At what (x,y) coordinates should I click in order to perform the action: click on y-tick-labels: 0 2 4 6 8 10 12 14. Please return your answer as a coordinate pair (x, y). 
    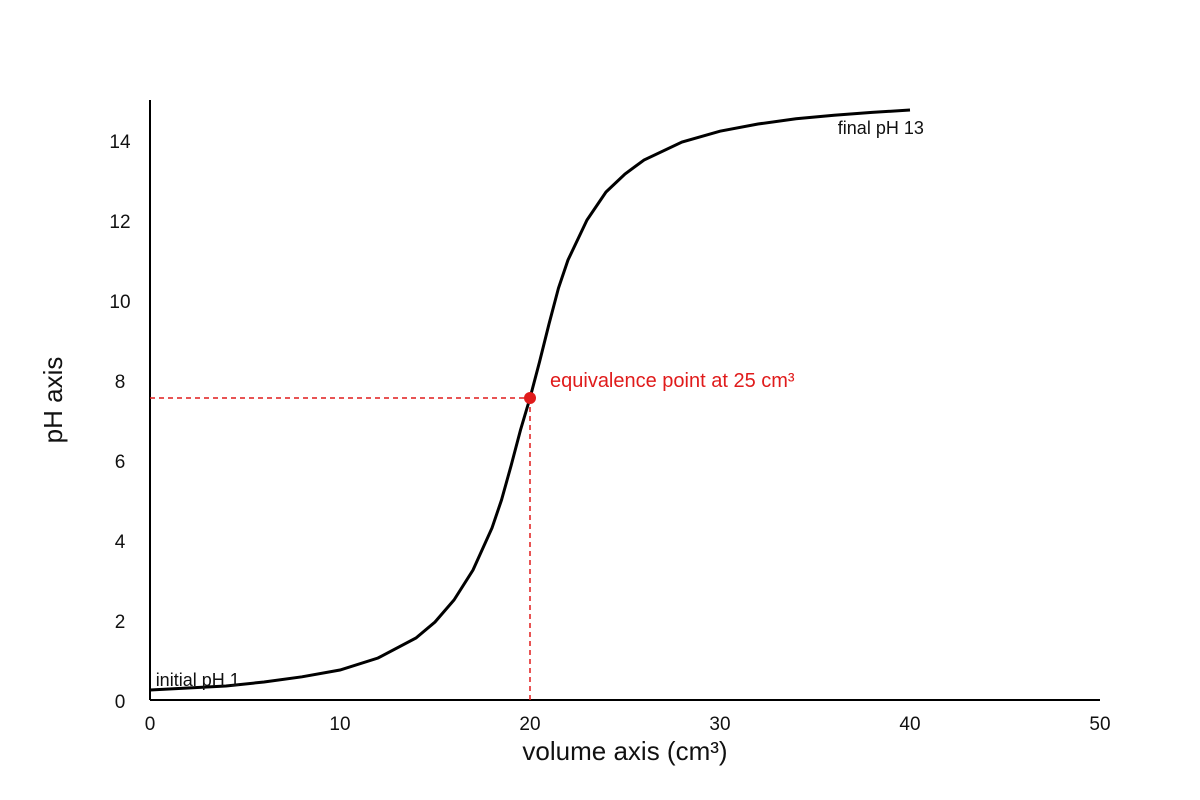
    Looking at the image, I should click on (120, 422).